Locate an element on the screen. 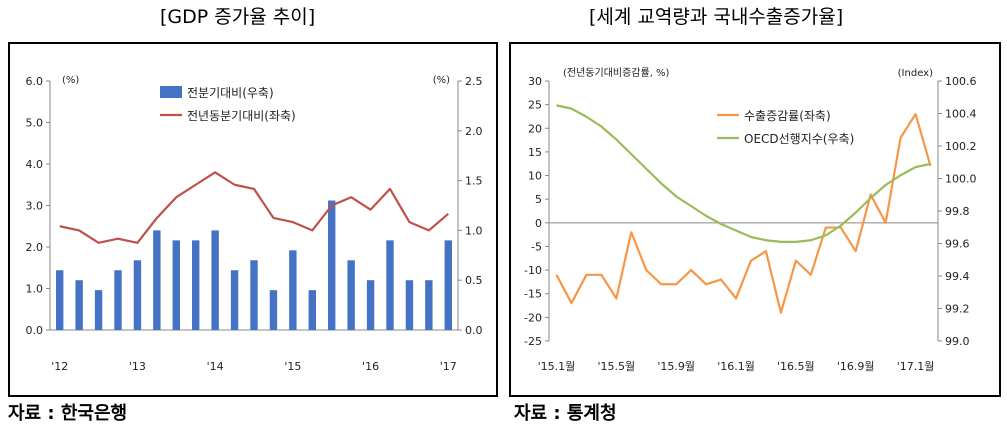  x-tick-label: '13 is located at coordinates (137, 366).